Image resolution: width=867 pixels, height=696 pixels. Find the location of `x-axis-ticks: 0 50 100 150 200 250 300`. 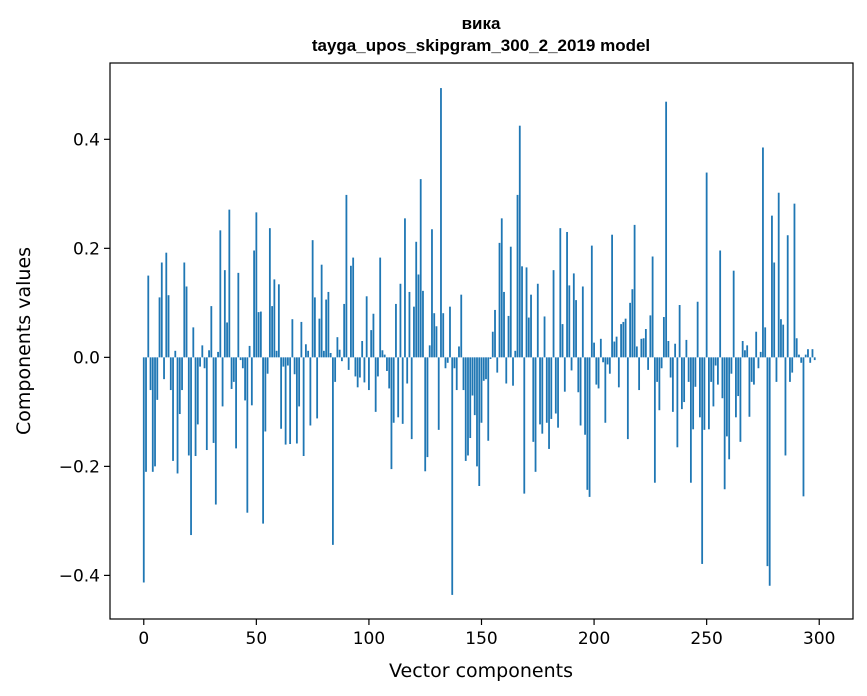

x-axis-ticks: 0 50 100 150 200 250 300 is located at coordinates (486, 634).